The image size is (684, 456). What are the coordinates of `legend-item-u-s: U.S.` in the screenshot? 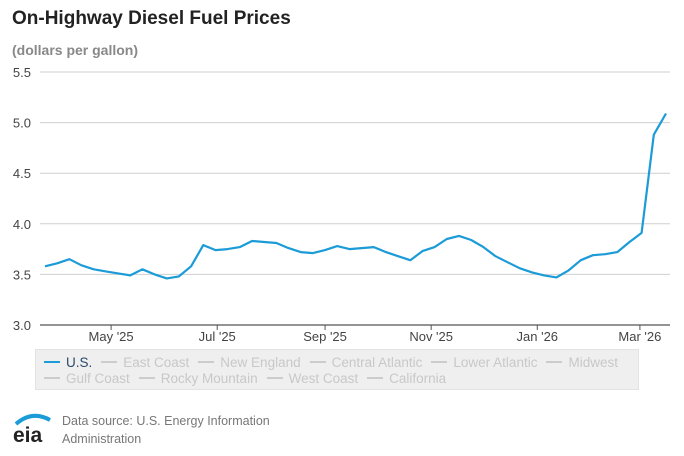 It's located at (68, 362).